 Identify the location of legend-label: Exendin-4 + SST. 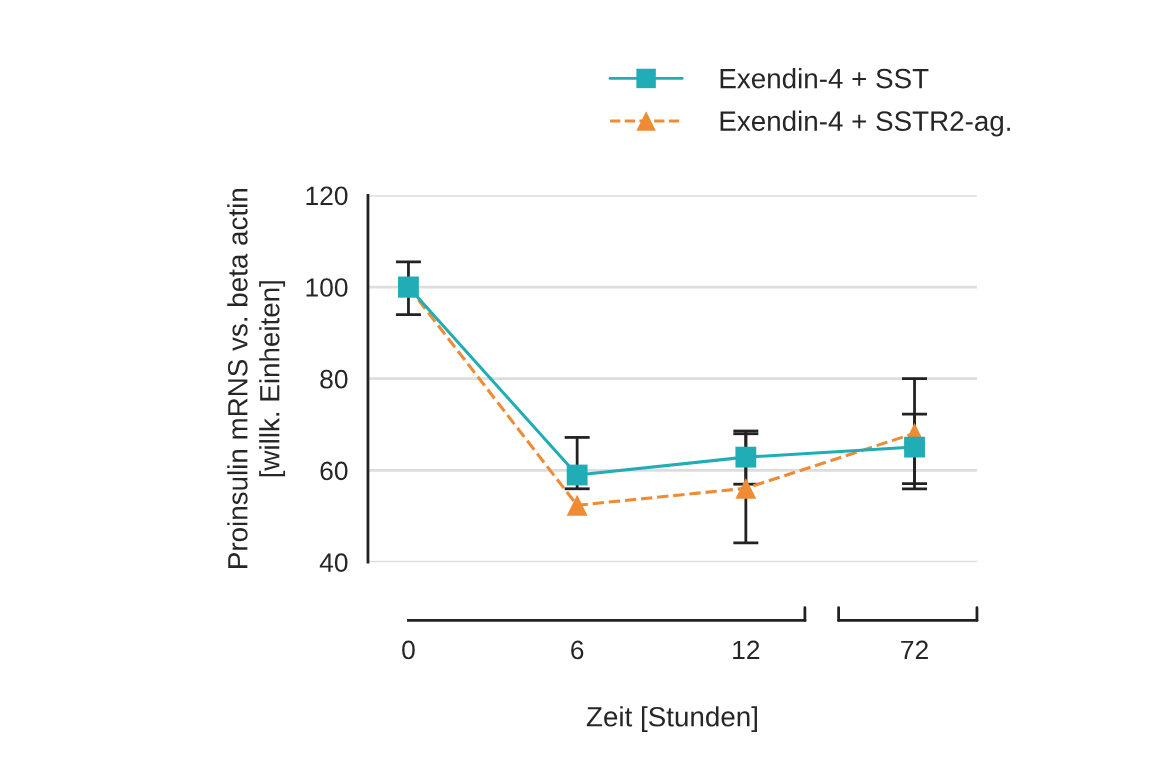
(824, 78).